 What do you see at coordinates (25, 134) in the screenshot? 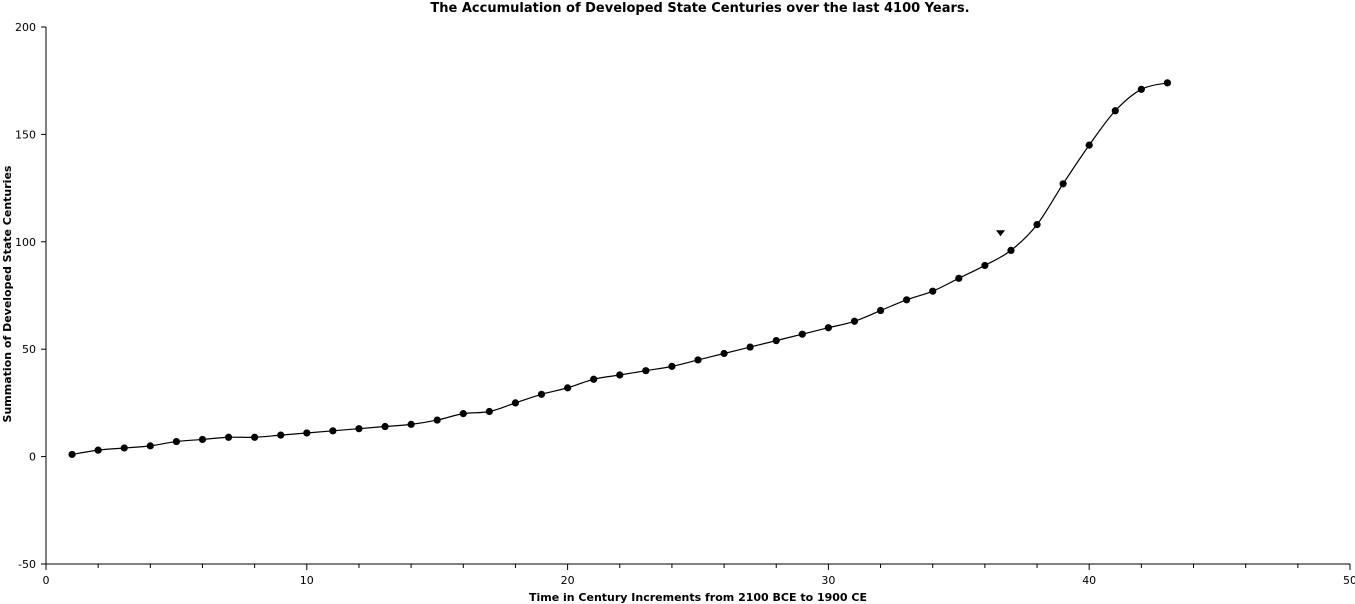
I see `y-tick-label: 150` at bounding box center [25, 134].